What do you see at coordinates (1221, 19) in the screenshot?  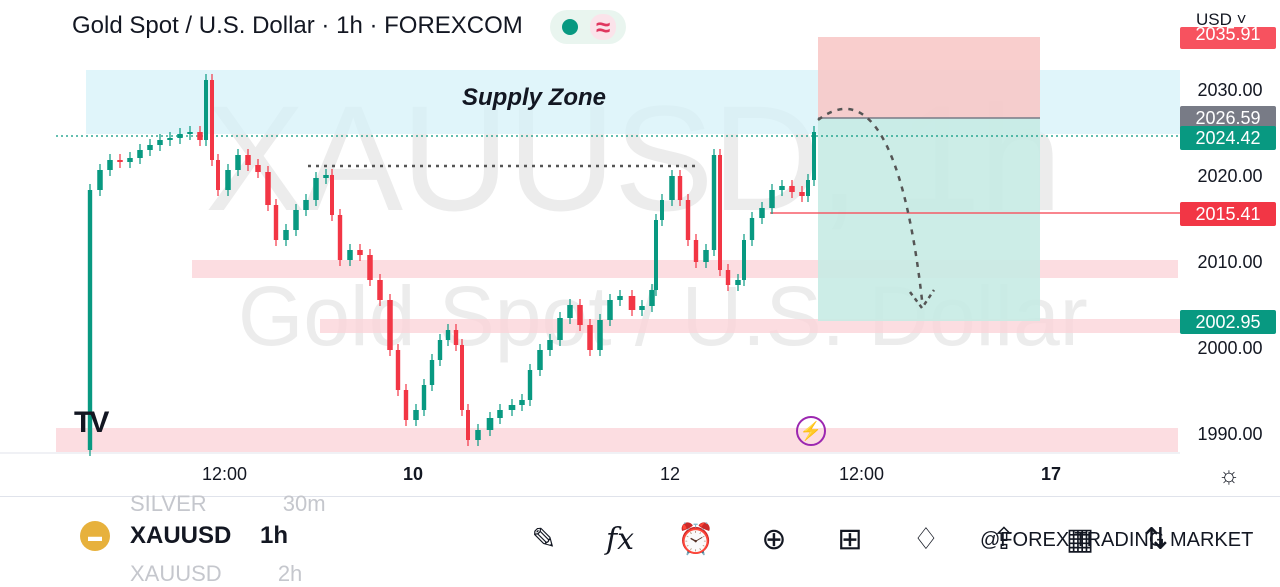 I see `currency-select: USD ˅` at bounding box center [1221, 19].